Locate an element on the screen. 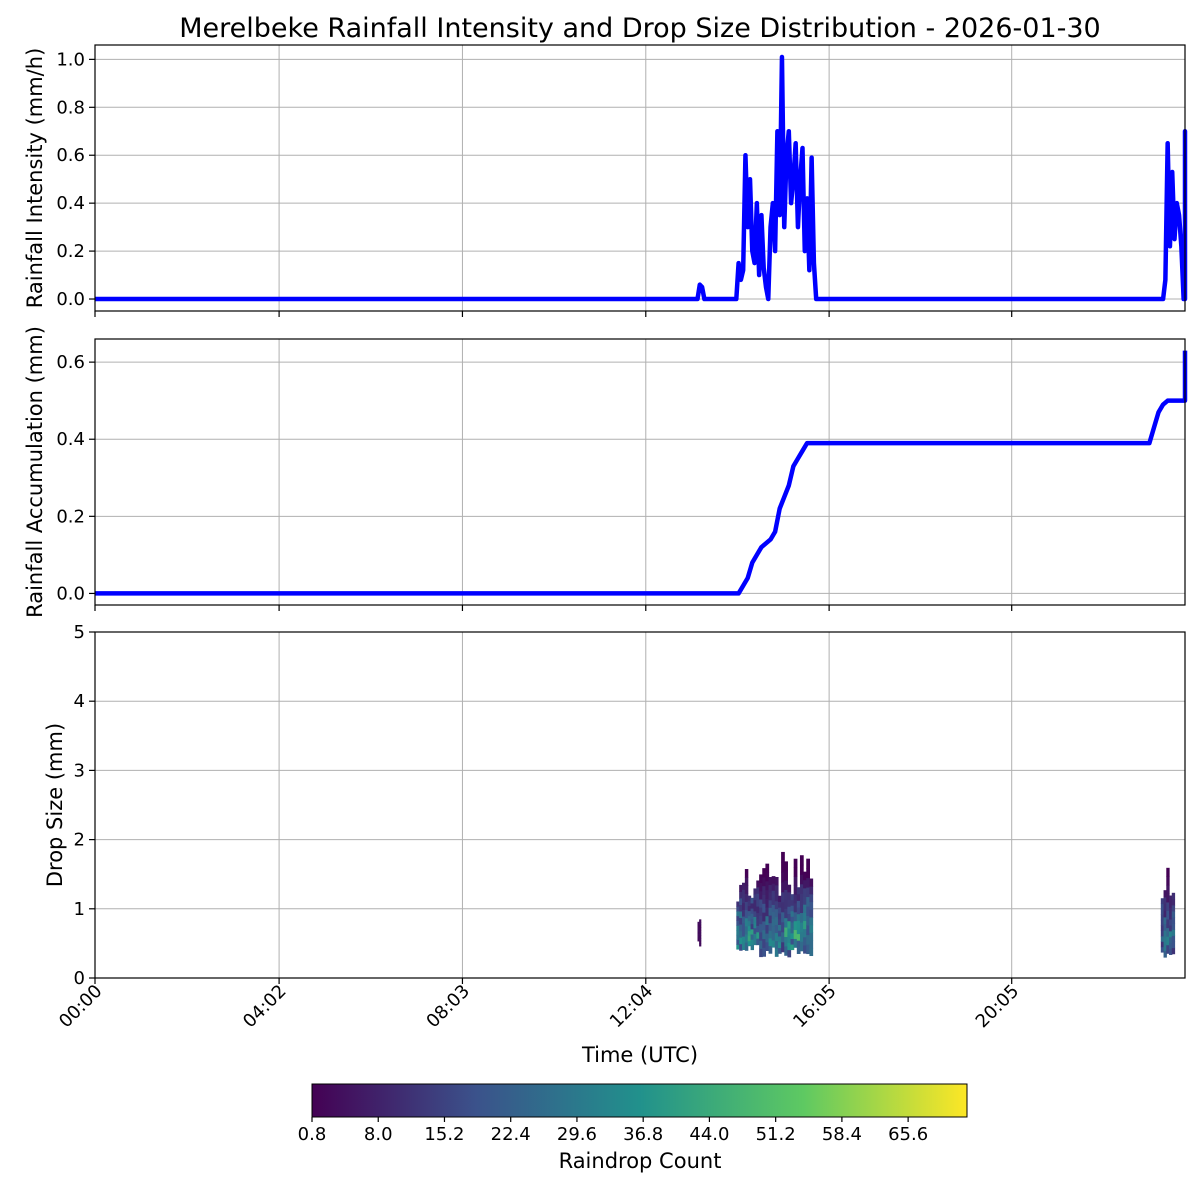 Image resolution: width=1200 pixels, height=1200 pixels. accumulation-ytick-label-0: 0.0 is located at coordinates (70, 593).